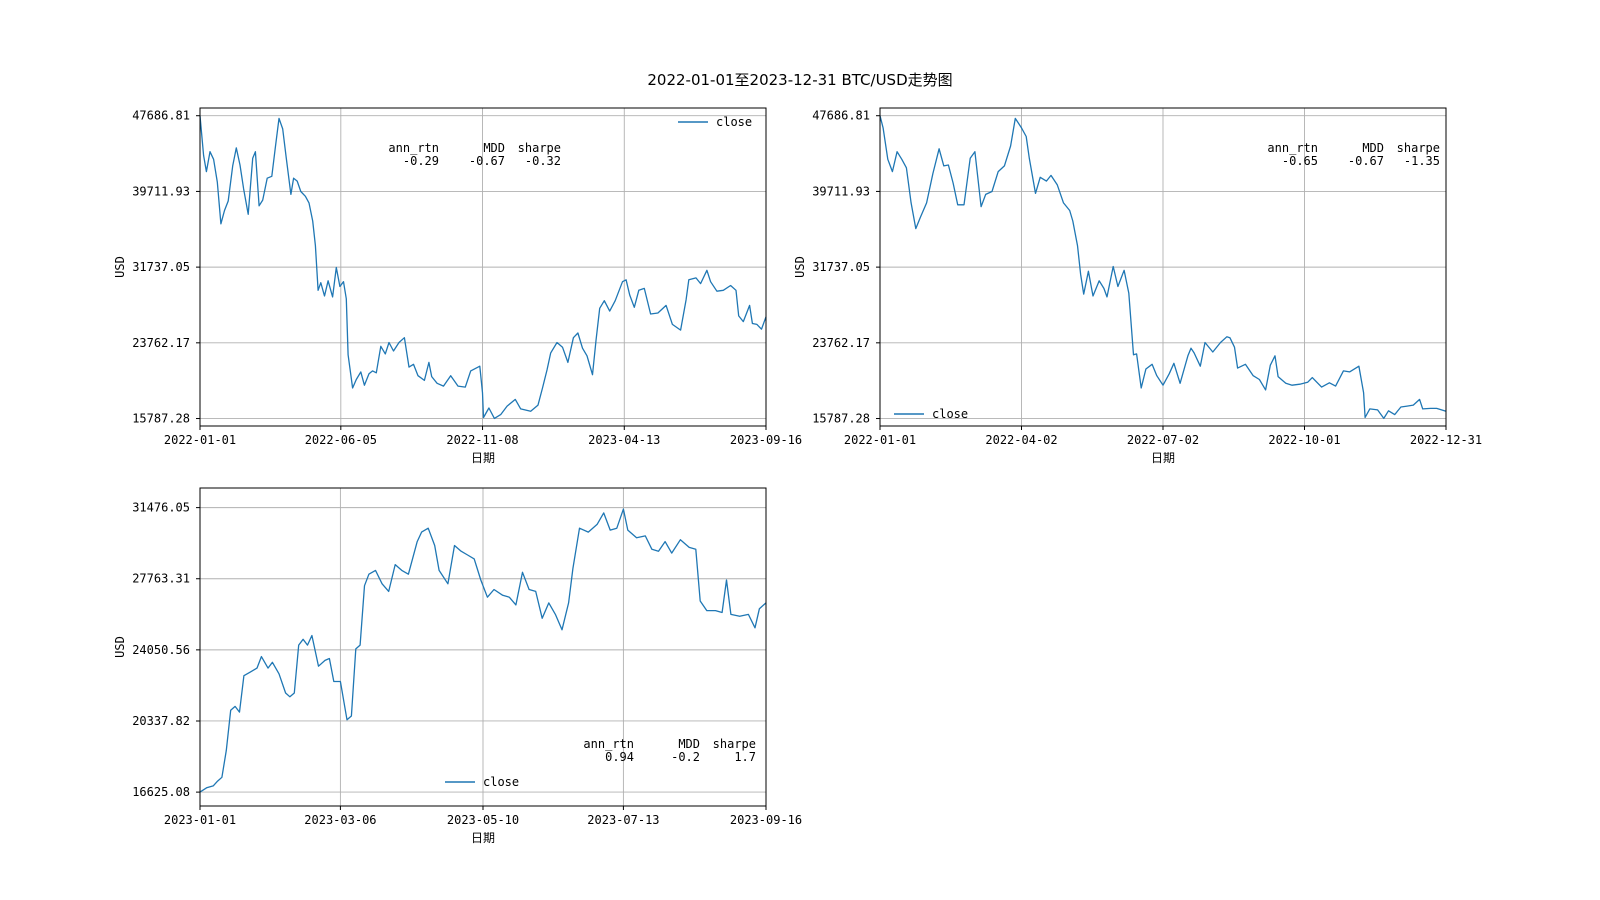  What do you see at coordinates (482, 440) in the screenshot?
I see `x-tick-label: 2022-11-08` at bounding box center [482, 440].